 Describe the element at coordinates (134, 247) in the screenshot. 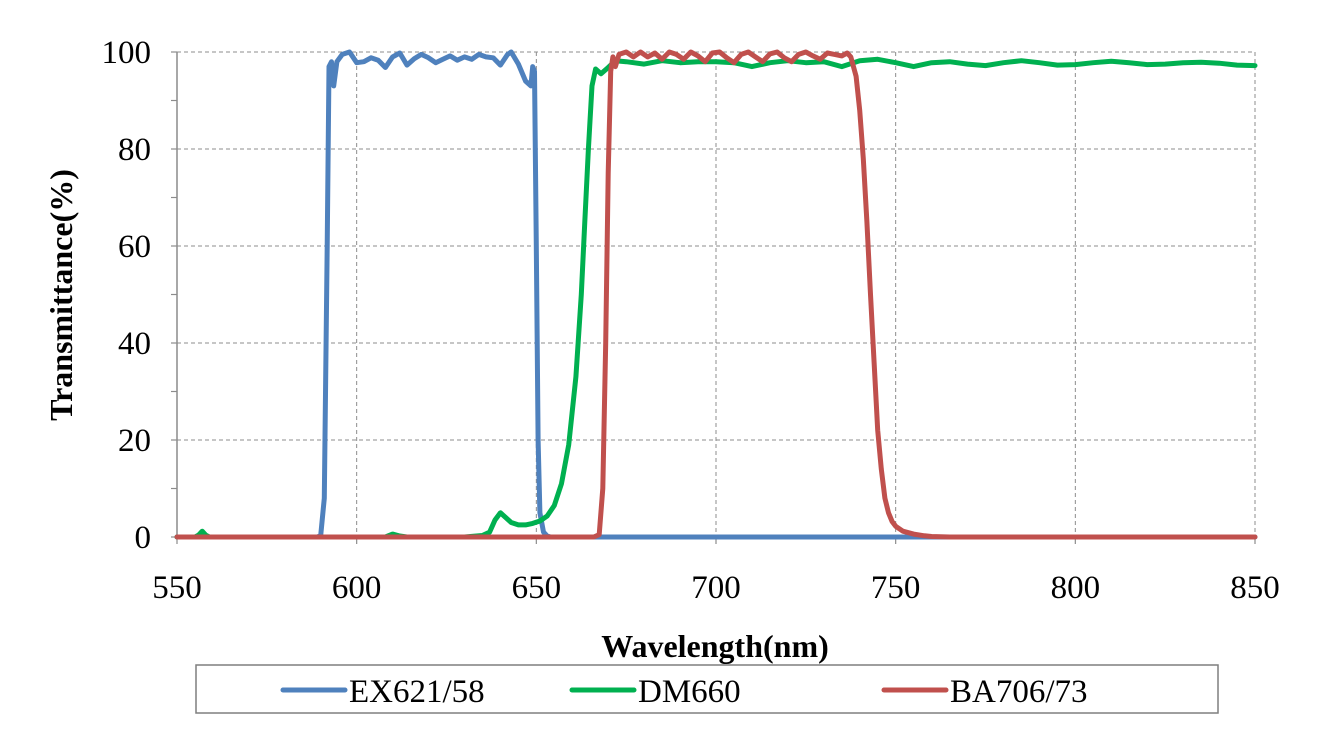

I see `y-tick-label: 60` at that location.